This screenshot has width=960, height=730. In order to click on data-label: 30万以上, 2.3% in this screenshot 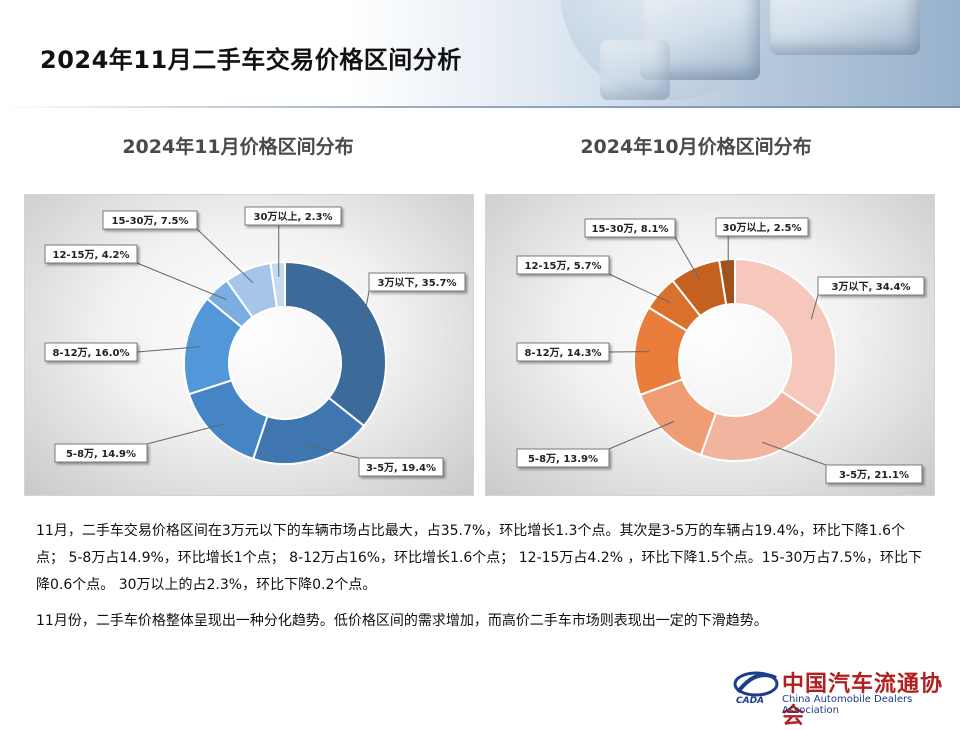, I will do `click(293, 216)`.